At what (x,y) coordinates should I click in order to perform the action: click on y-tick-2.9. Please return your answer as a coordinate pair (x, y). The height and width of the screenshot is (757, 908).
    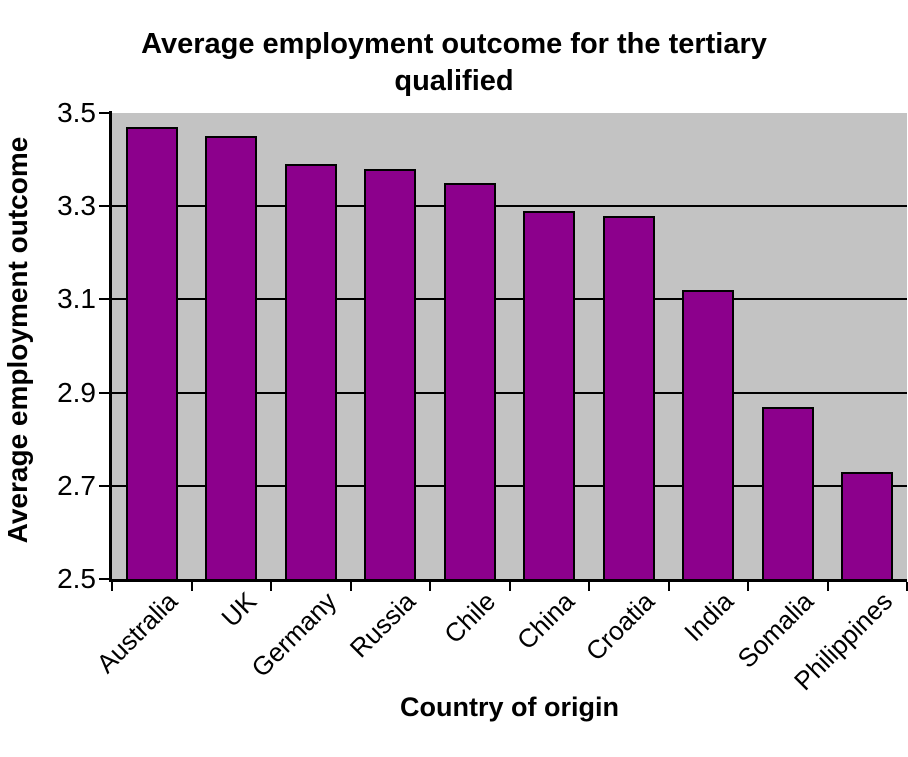
    Looking at the image, I should click on (104, 392).